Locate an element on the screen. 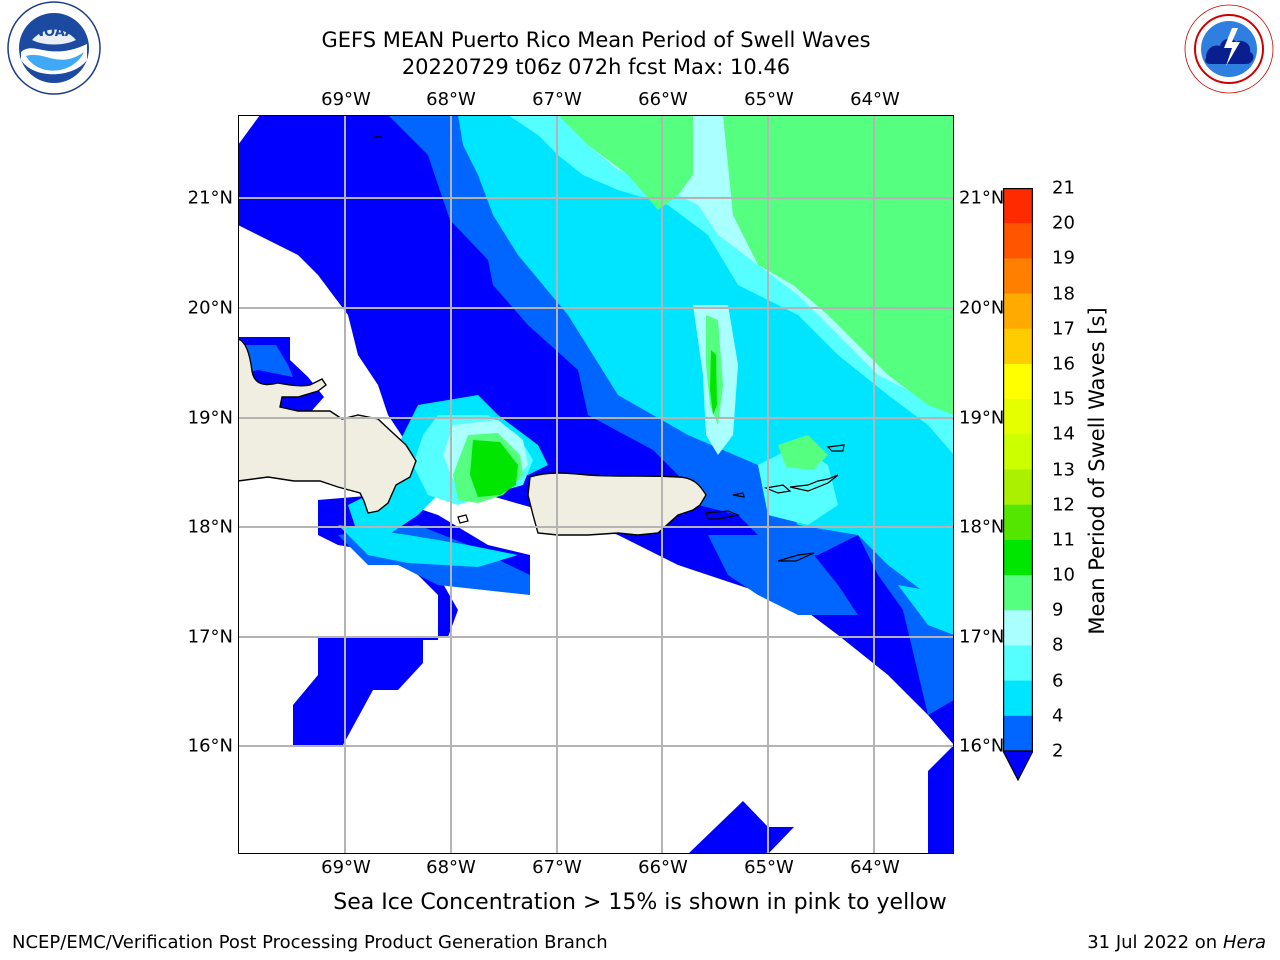 The image size is (1280, 960). colorbar-tick-label: 12 is located at coordinates (1063, 505).